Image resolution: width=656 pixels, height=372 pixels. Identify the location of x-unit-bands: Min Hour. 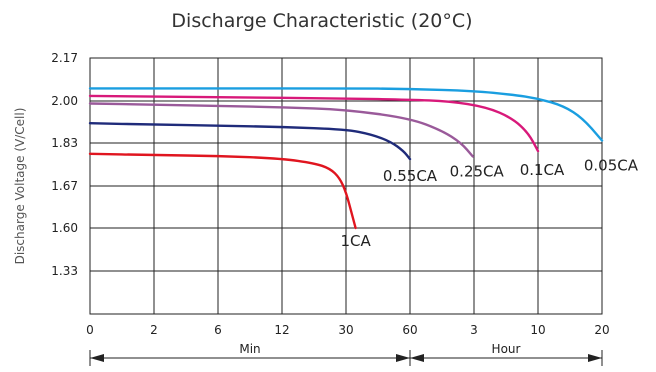
(346, 354).